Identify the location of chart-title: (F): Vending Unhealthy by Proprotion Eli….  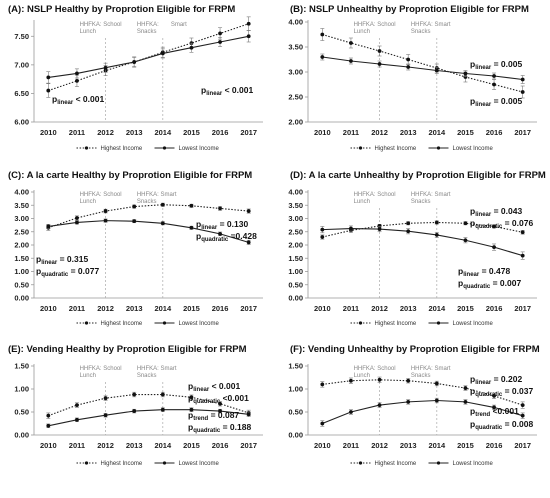
(415, 349).